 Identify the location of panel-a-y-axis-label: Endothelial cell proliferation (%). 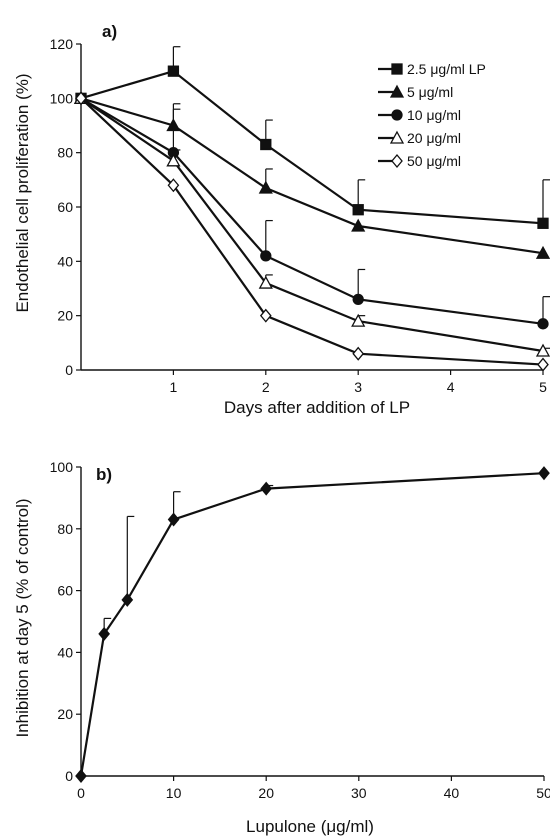
(22, 192).